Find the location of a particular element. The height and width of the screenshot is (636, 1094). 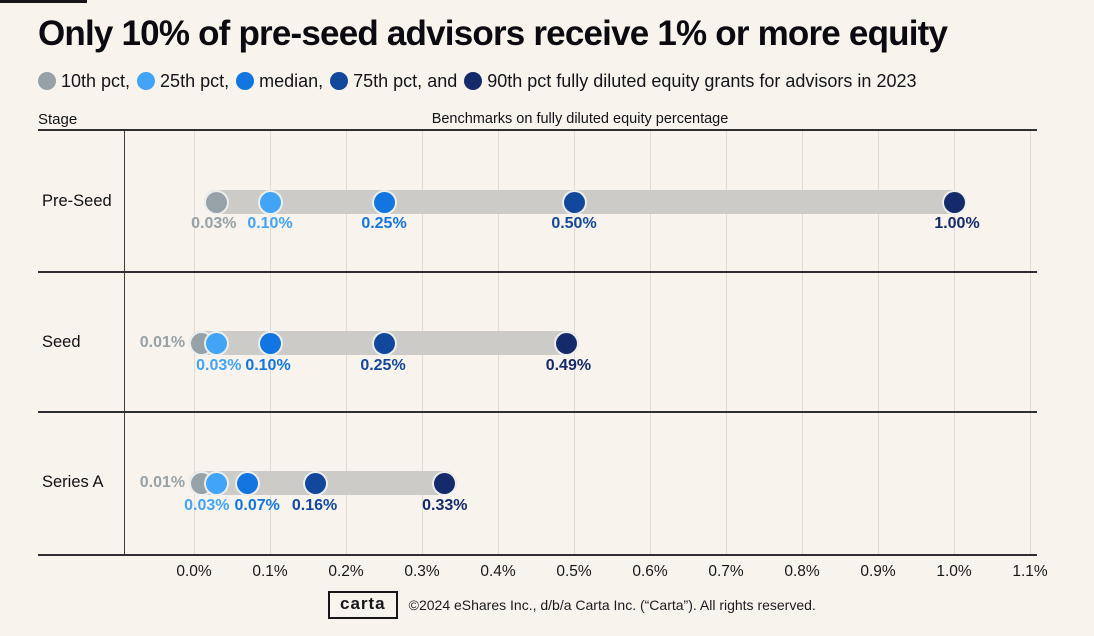

legend-label: 10th pct, is located at coordinates (96, 80).